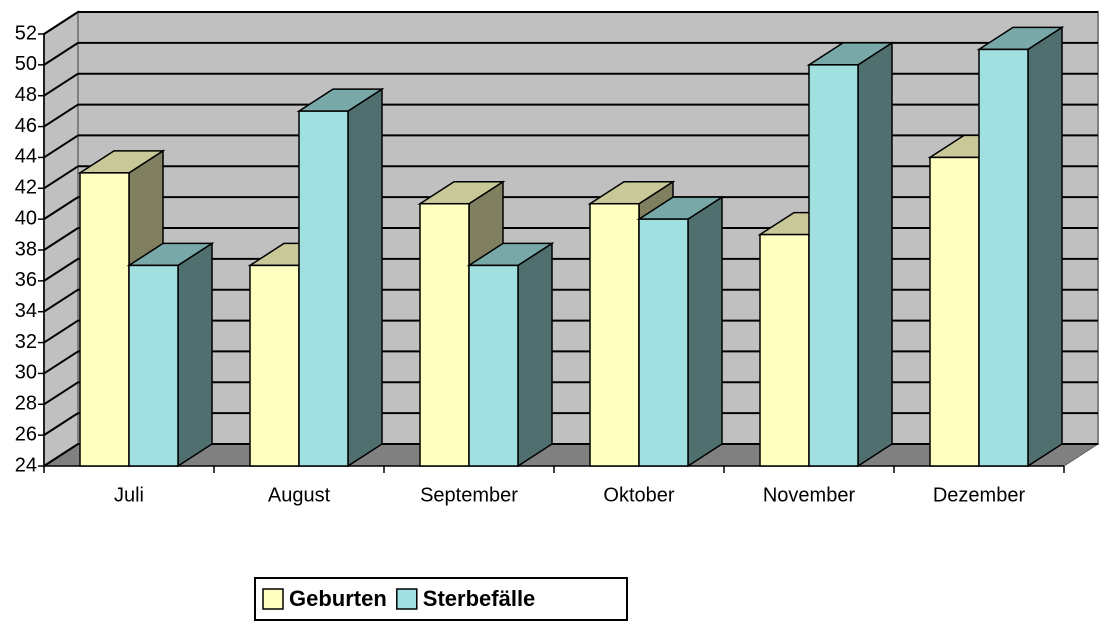  I want to click on y-tick-label: 34, so click(26, 311).